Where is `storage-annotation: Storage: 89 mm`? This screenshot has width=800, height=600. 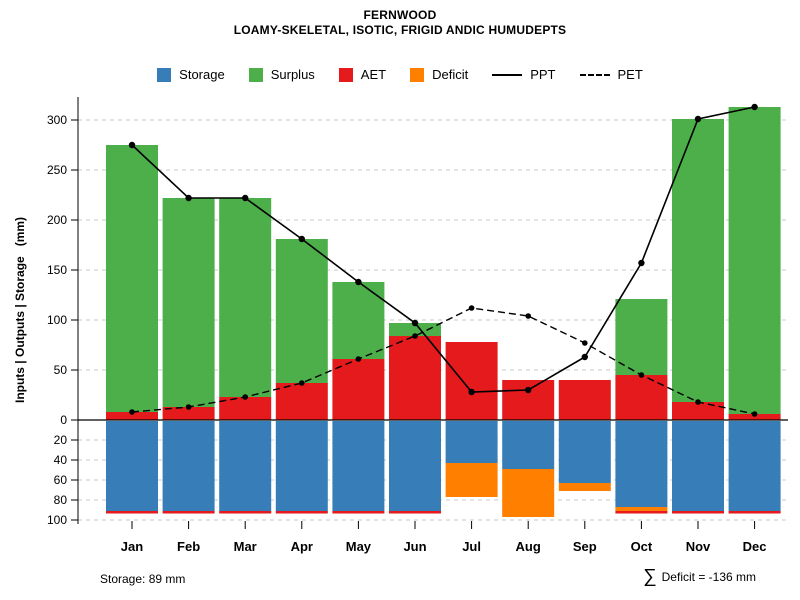
storage-annotation: Storage: 89 mm is located at coordinates (143, 579).